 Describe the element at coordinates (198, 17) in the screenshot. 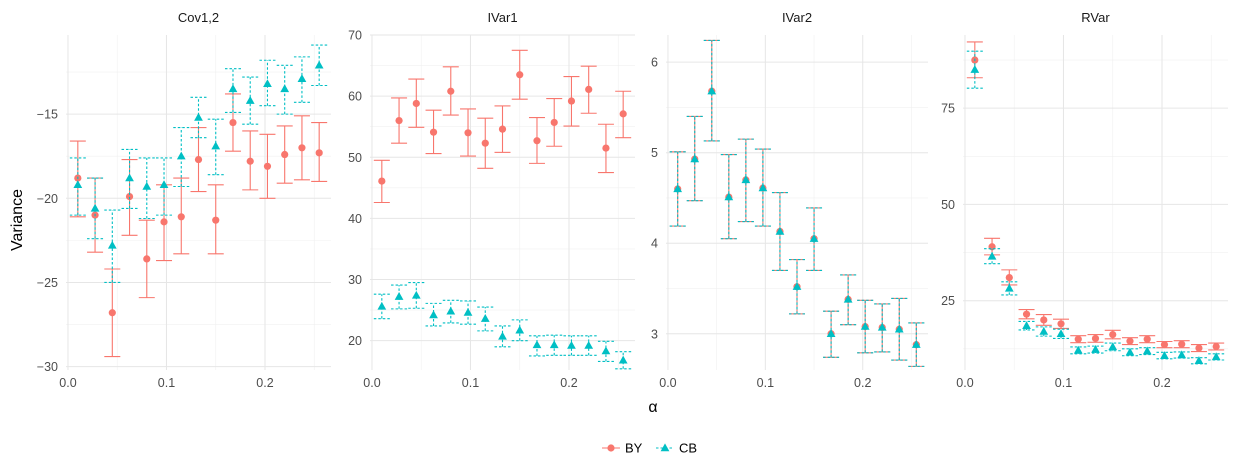

I see `panel-title: Cov1,2` at that location.